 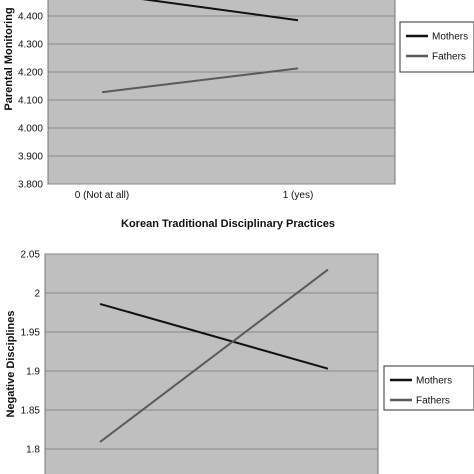 What do you see at coordinates (30, 17) in the screenshot?
I see `y-tick-label: 4.400` at bounding box center [30, 17].